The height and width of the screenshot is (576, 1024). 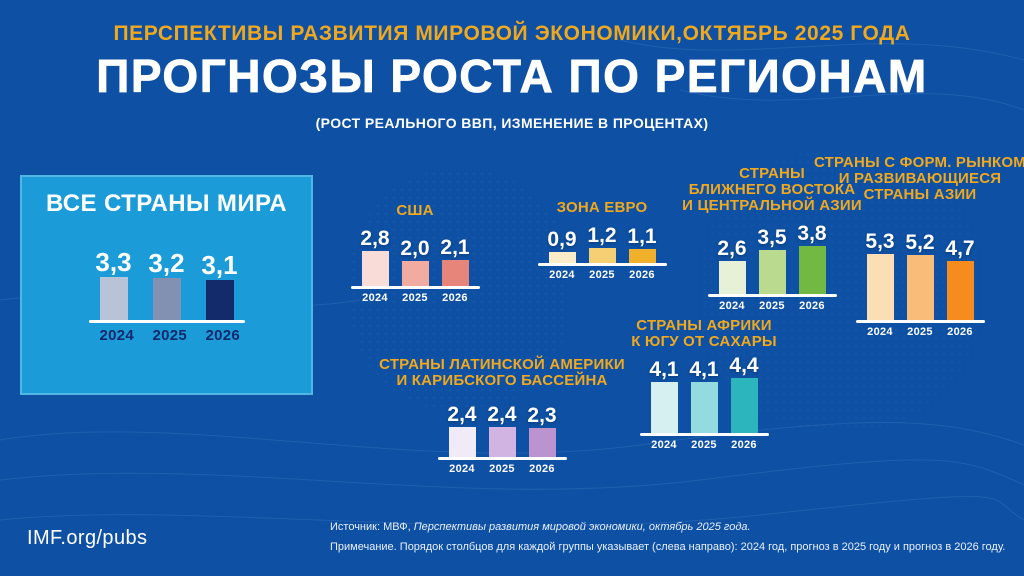 What do you see at coordinates (462, 442) in the screenshot?
I see `latin-america-caribbean-bar-2024` at bounding box center [462, 442].